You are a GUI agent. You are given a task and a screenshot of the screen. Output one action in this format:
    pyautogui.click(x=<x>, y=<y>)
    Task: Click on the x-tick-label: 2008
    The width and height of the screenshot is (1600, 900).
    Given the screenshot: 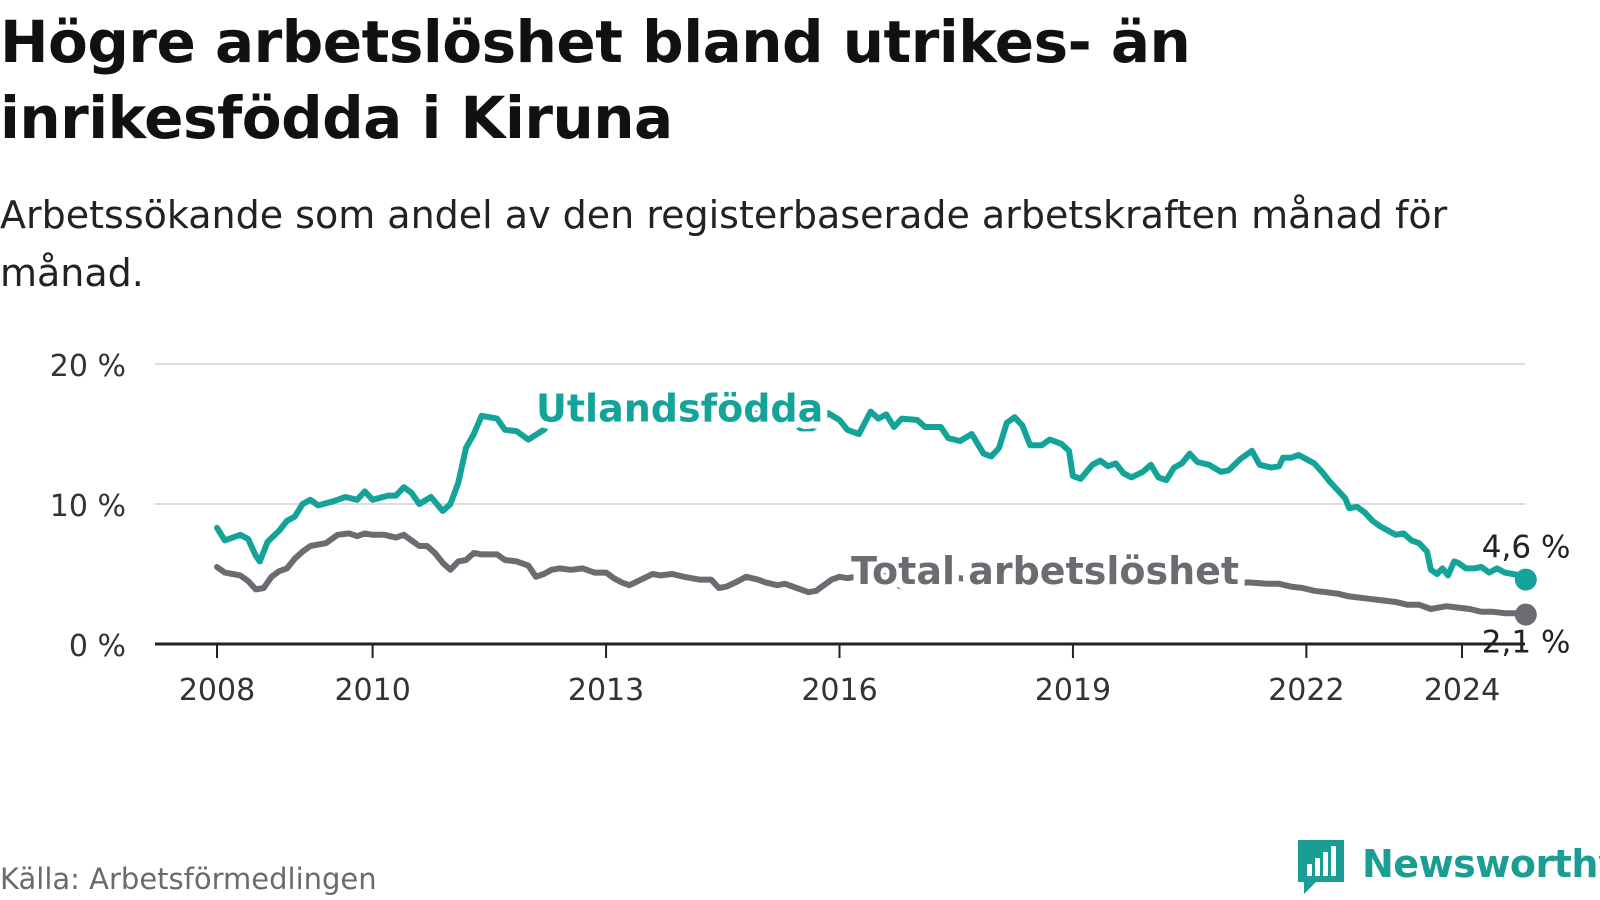 What is the action you would take?
    pyautogui.click(x=217, y=690)
    